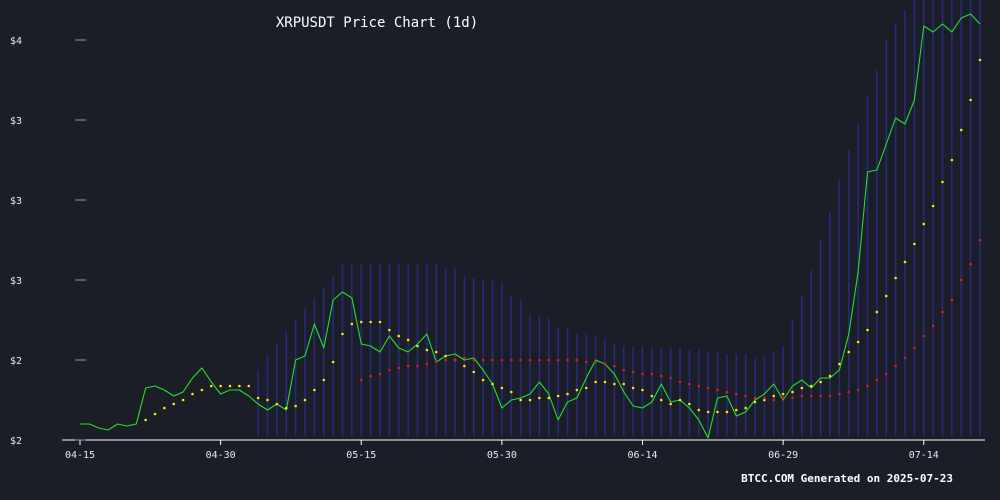 The height and width of the screenshot is (500, 1000). Describe the element at coordinates (361, 455) in the screenshot. I see `x-tick-label: 05-15` at that location.